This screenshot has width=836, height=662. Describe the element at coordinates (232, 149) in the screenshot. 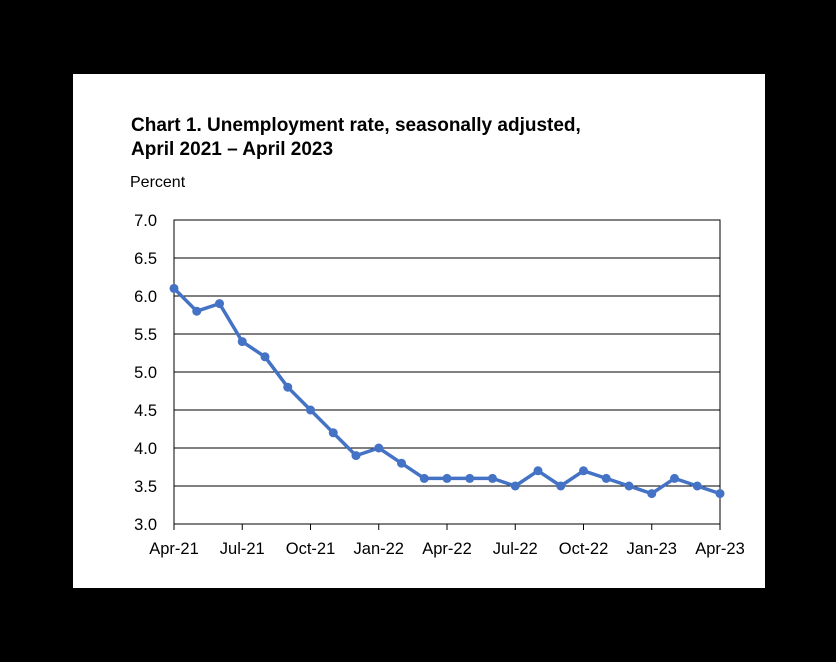

I see `chart-title-line2: April 2021 – April 2023` at that location.